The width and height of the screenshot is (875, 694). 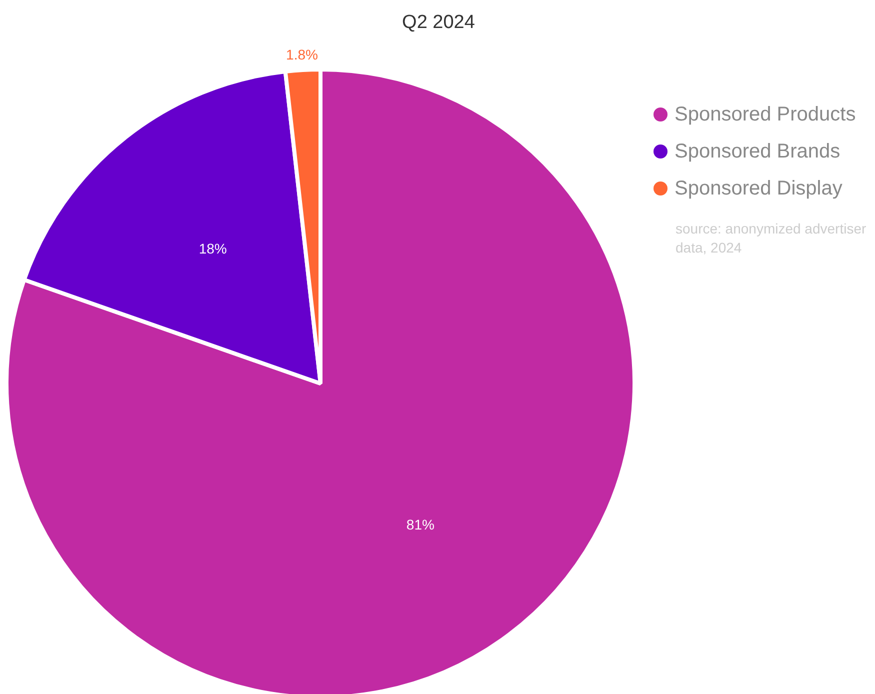 What do you see at coordinates (758, 189) in the screenshot?
I see `legend-label: Sponsored Display` at bounding box center [758, 189].